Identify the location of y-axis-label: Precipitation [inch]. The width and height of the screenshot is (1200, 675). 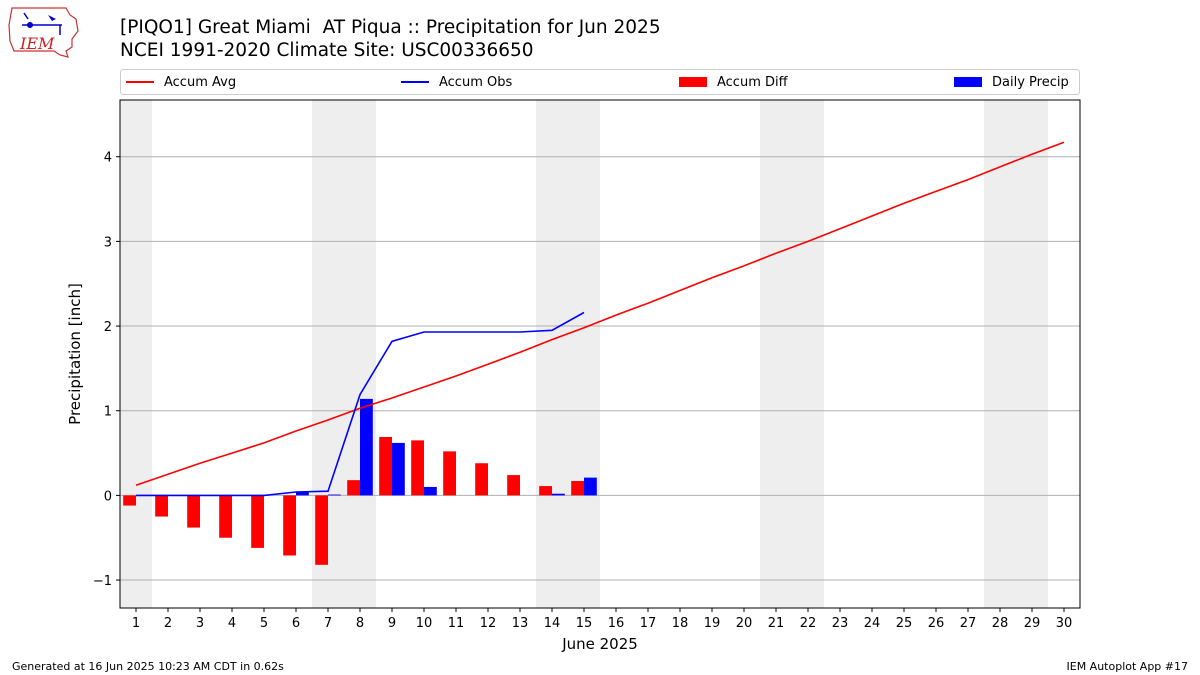
(75, 354).